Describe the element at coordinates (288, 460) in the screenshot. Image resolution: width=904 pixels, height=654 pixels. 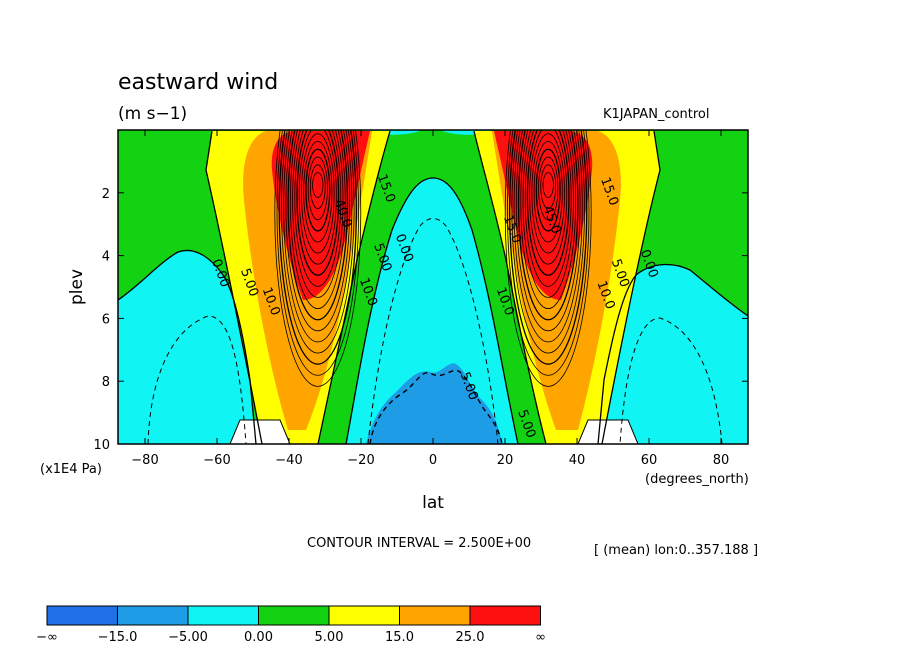
I see `x-tick-label: −40` at that location.